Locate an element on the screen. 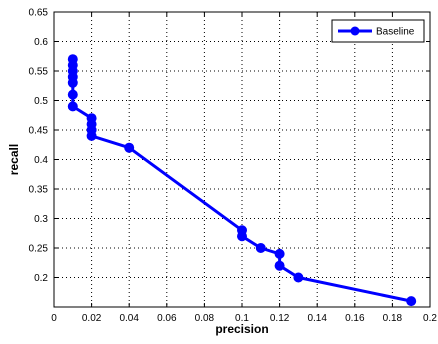  x-tick-label: 0.12 is located at coordinates (280, 318).